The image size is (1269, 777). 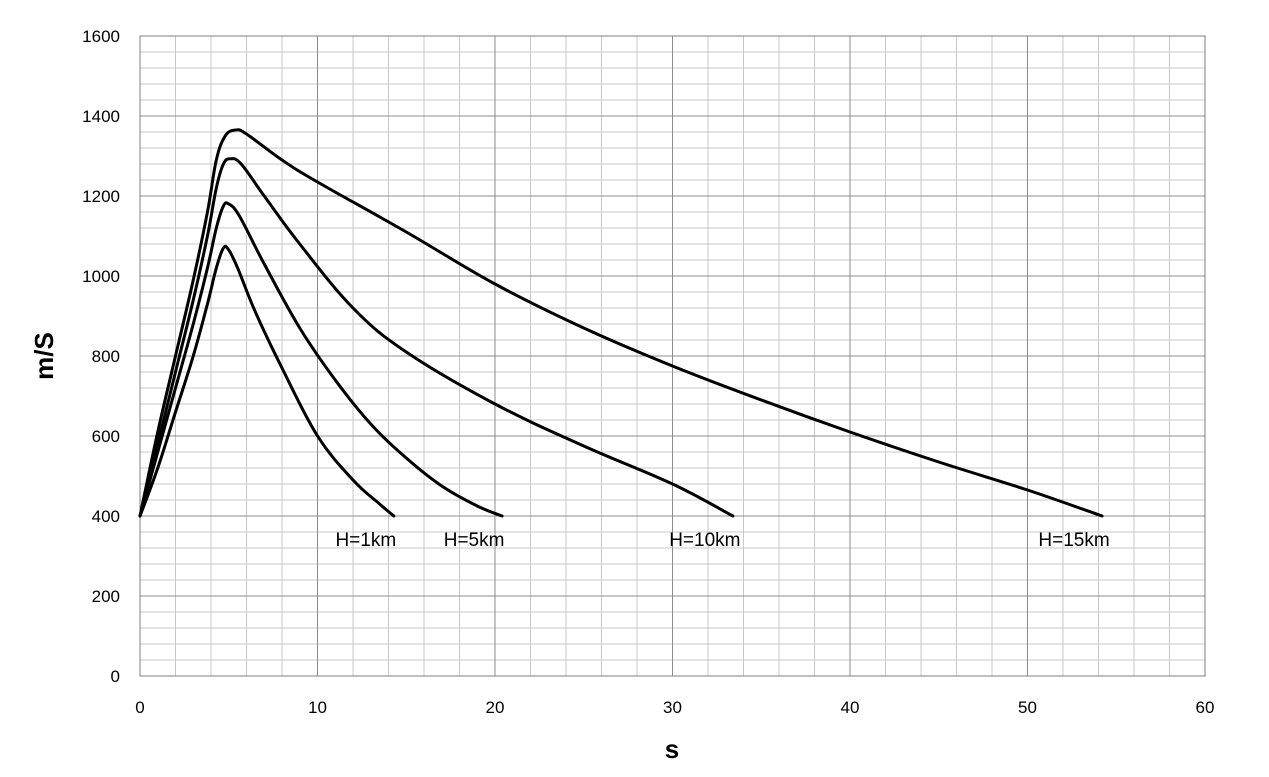 I want to click on y-tick-label: 1400, so click(x=101, y=116).